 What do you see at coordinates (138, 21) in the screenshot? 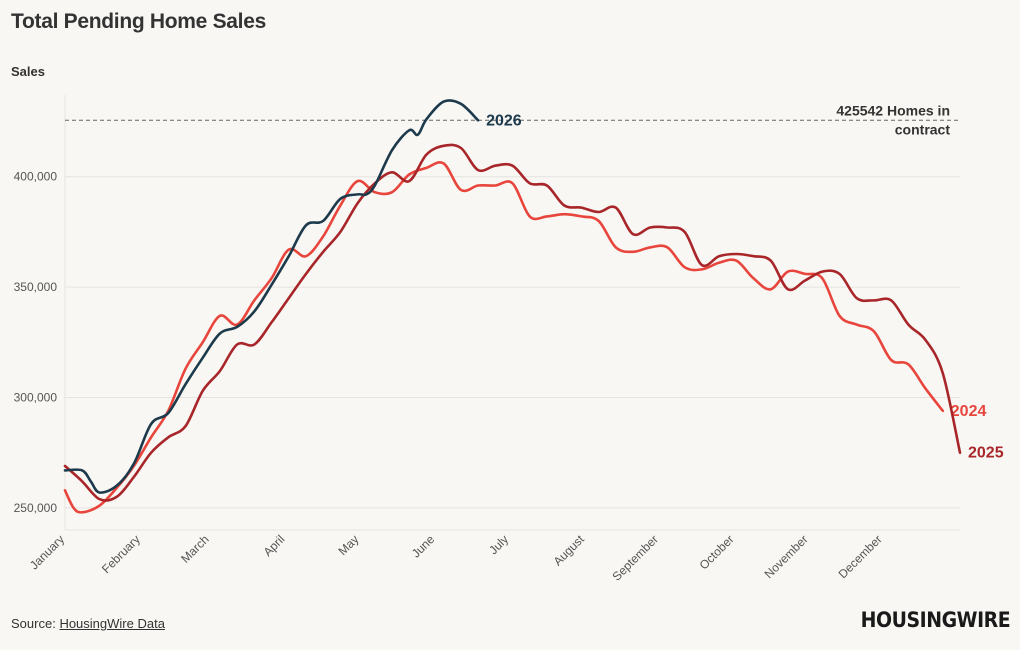
I see `chart-title: Total Pending Home Sales` at bounding box center [138, 21].